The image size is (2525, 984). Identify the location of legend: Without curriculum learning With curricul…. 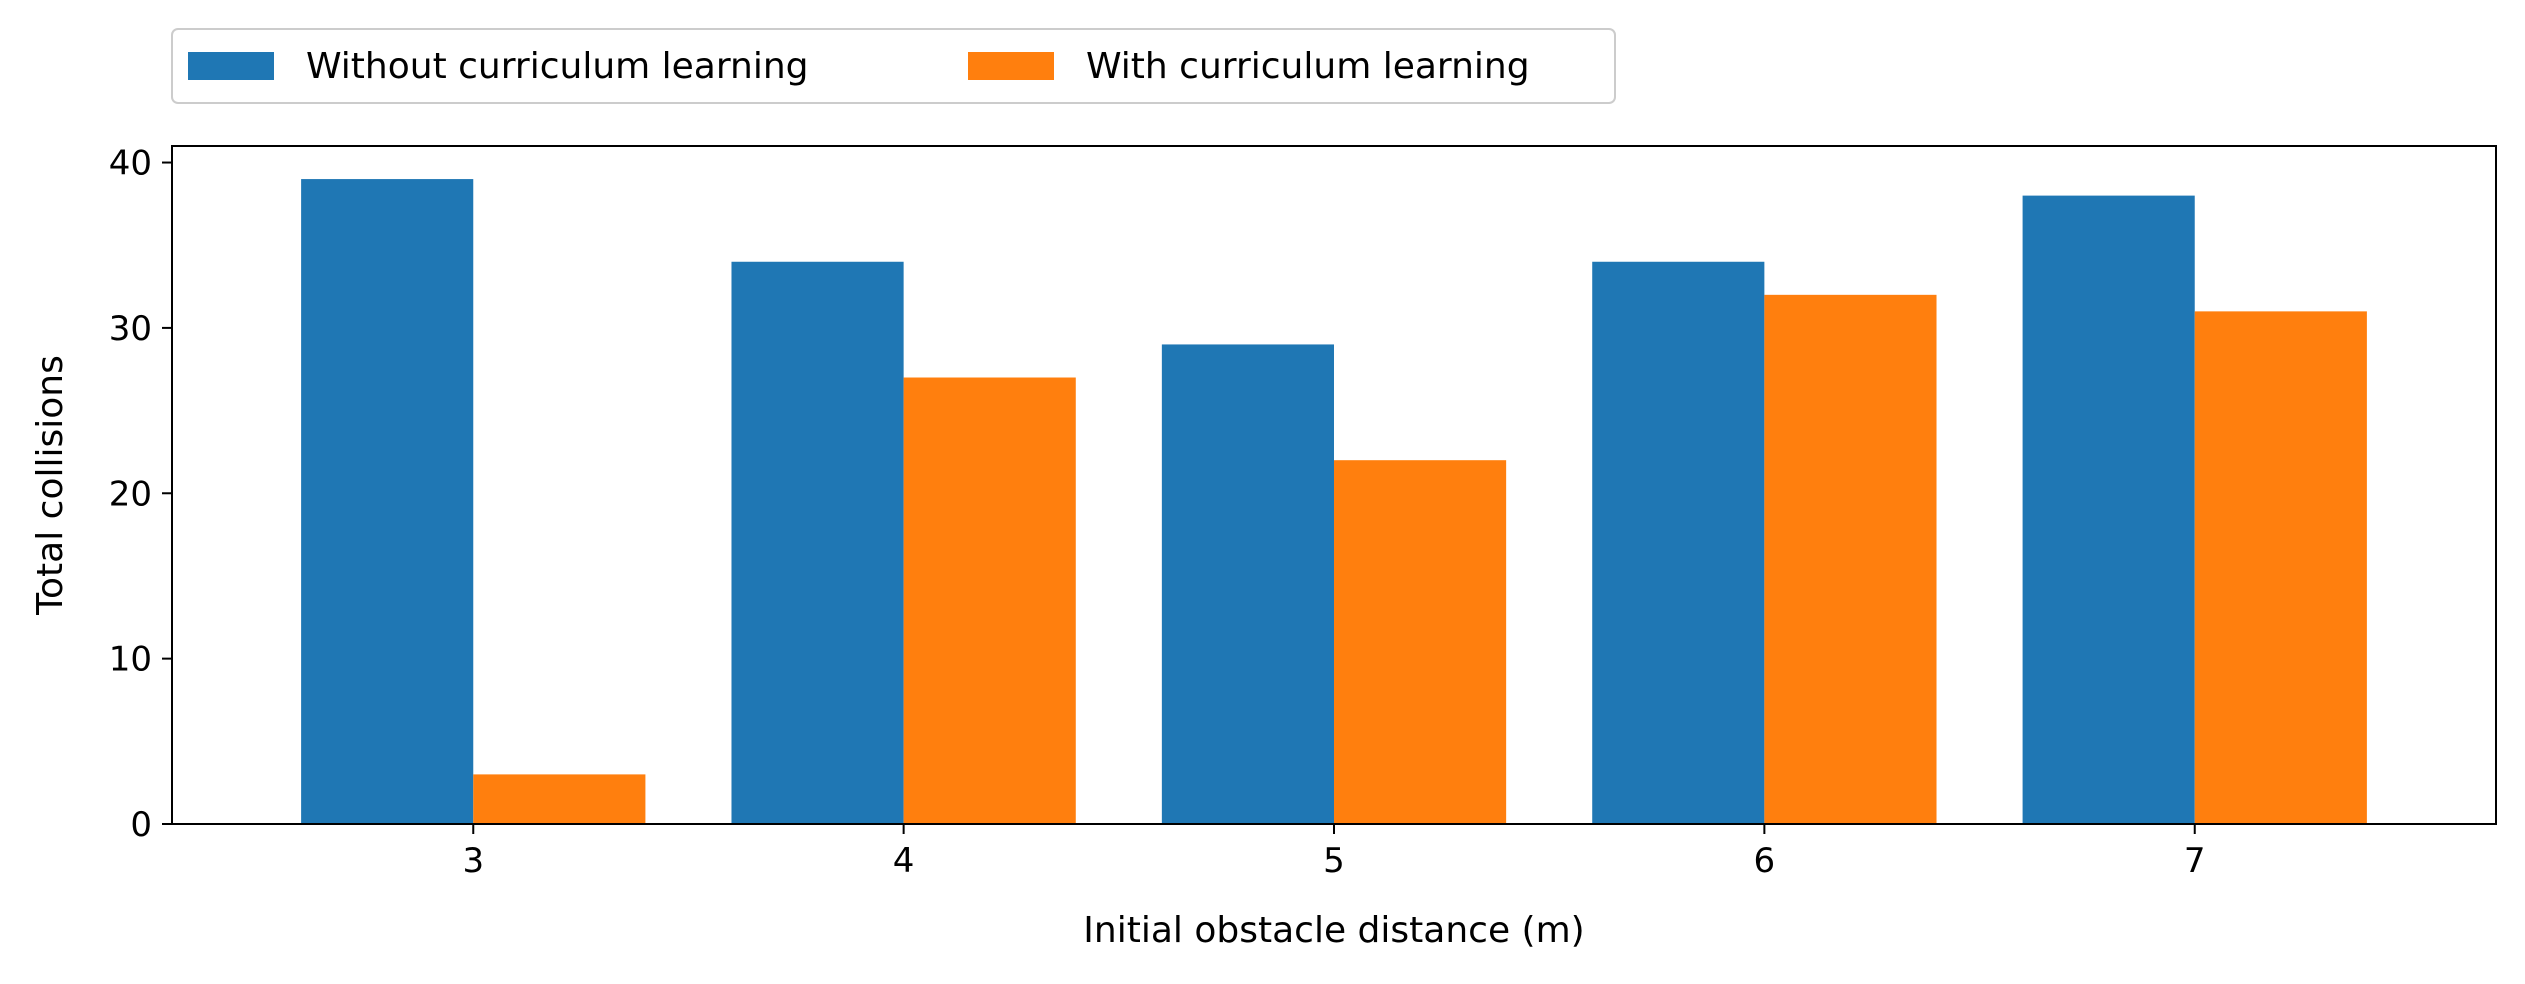
(893, 66).